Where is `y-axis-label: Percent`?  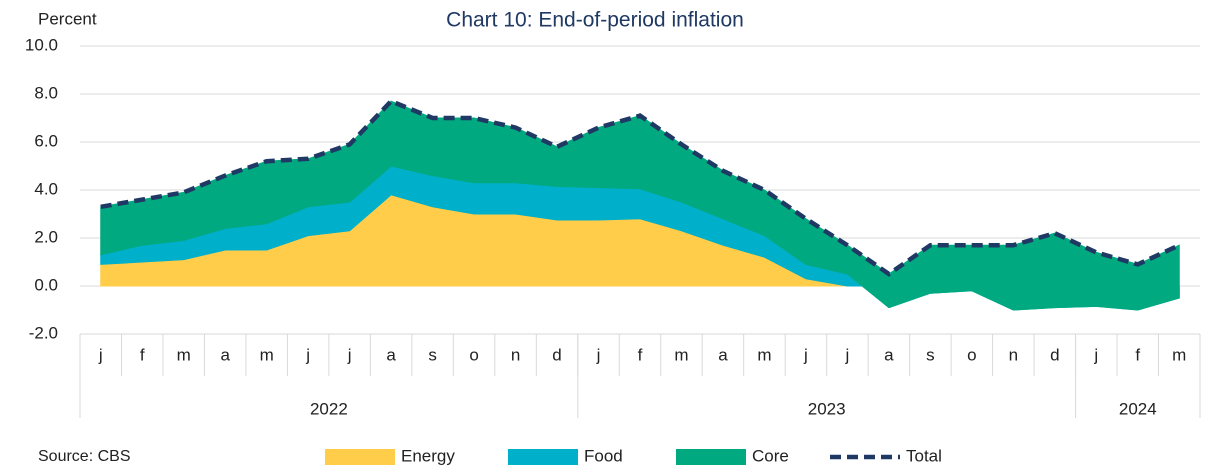 y-axis-label: Percent is located at coordinates (67, 18).